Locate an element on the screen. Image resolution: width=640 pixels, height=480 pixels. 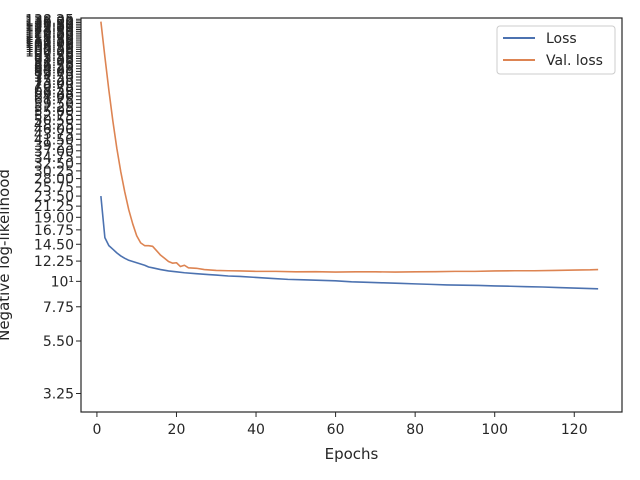
x-tick-label: 120 is located at coordinates (574, 430).